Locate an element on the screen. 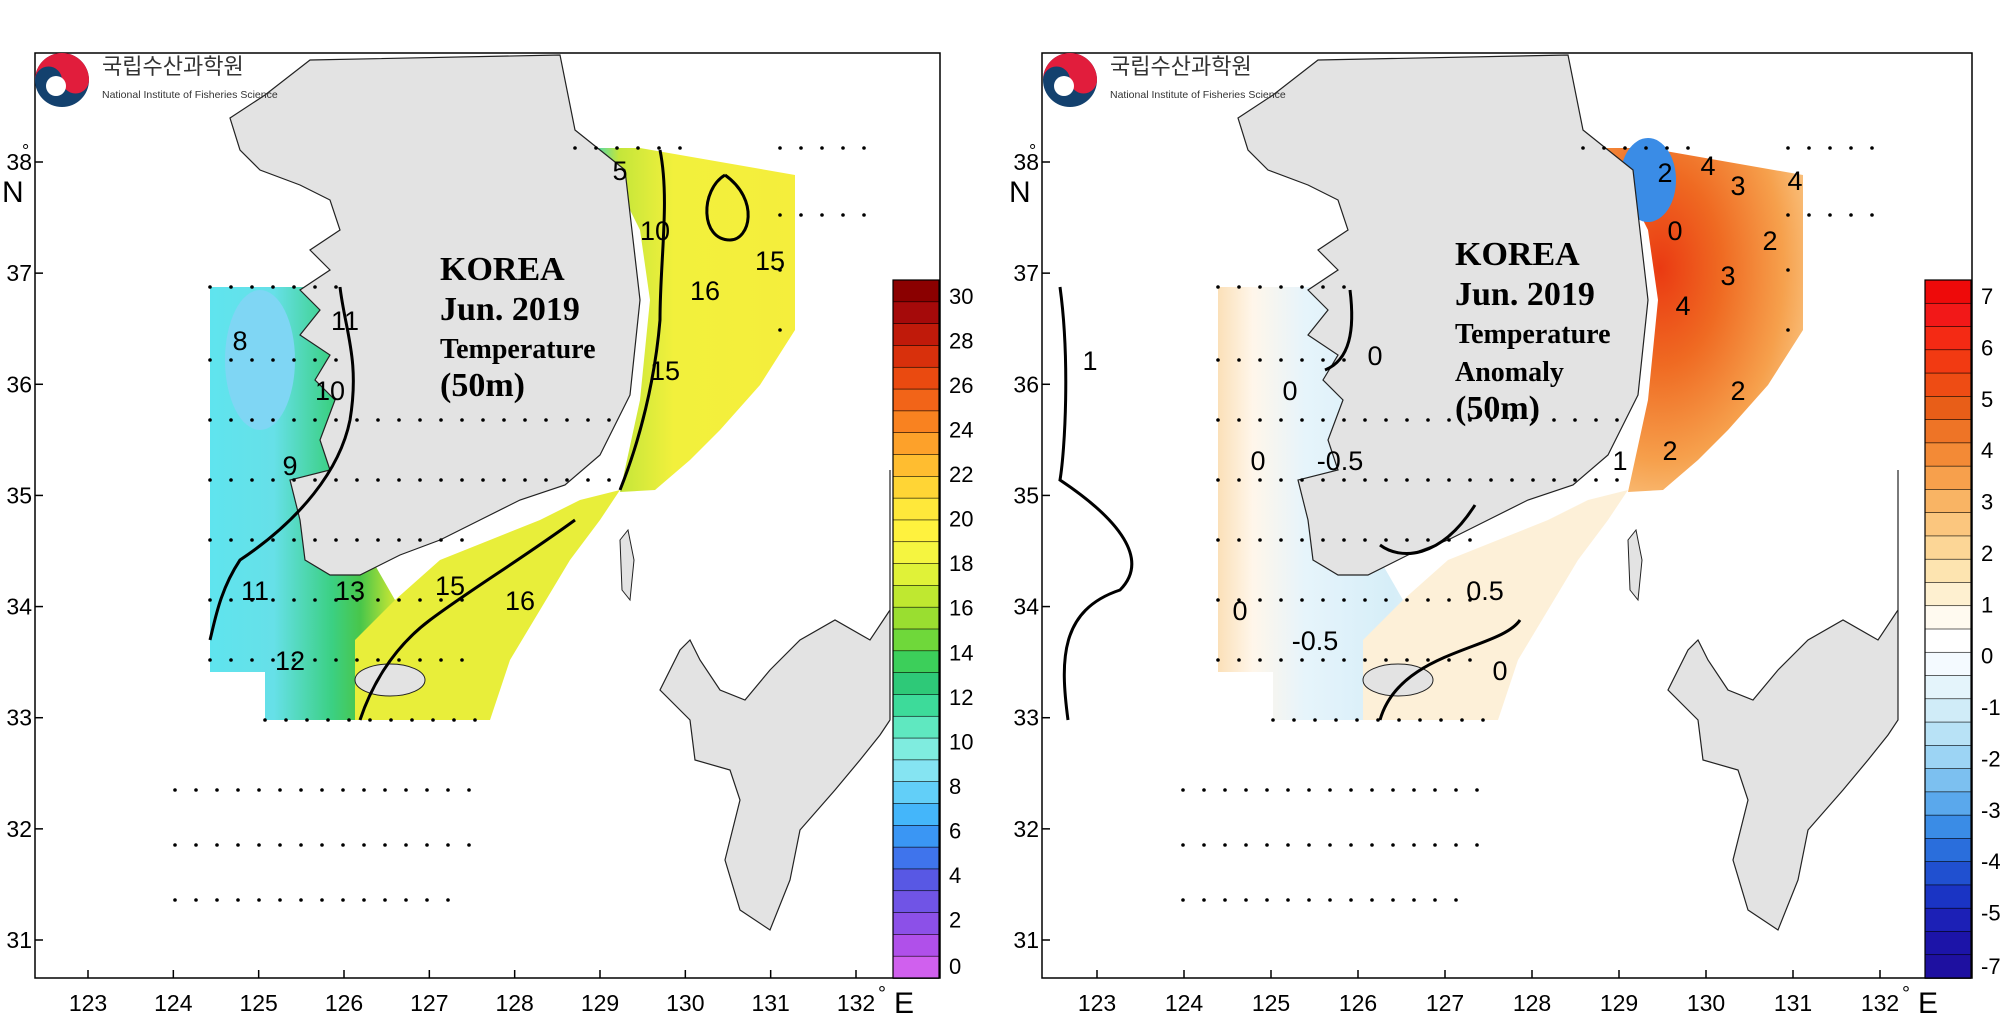 This screenshot has width=2000, height=1032. institute-korean-name: 국립수산과학원 is located at coordinates (173, 66).